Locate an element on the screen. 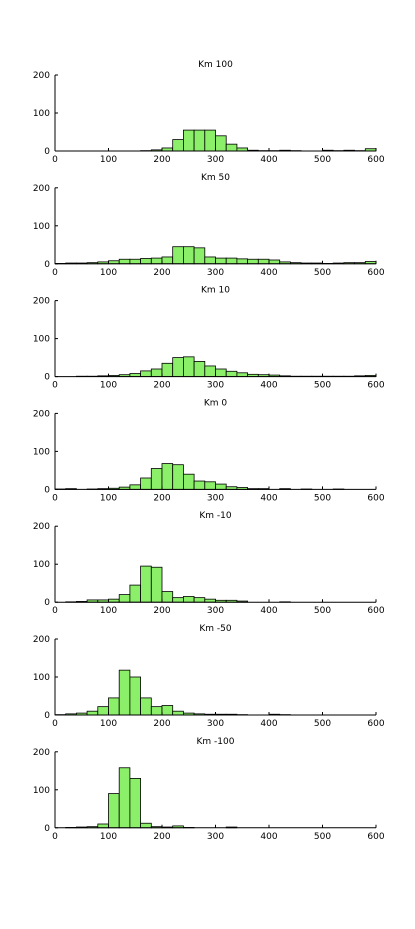 This screenshot has height=929, width=415. histogram-panel: Km 0 0 100 200 300 400 500 600 0 100 200 is located at coordinates (209, 450).